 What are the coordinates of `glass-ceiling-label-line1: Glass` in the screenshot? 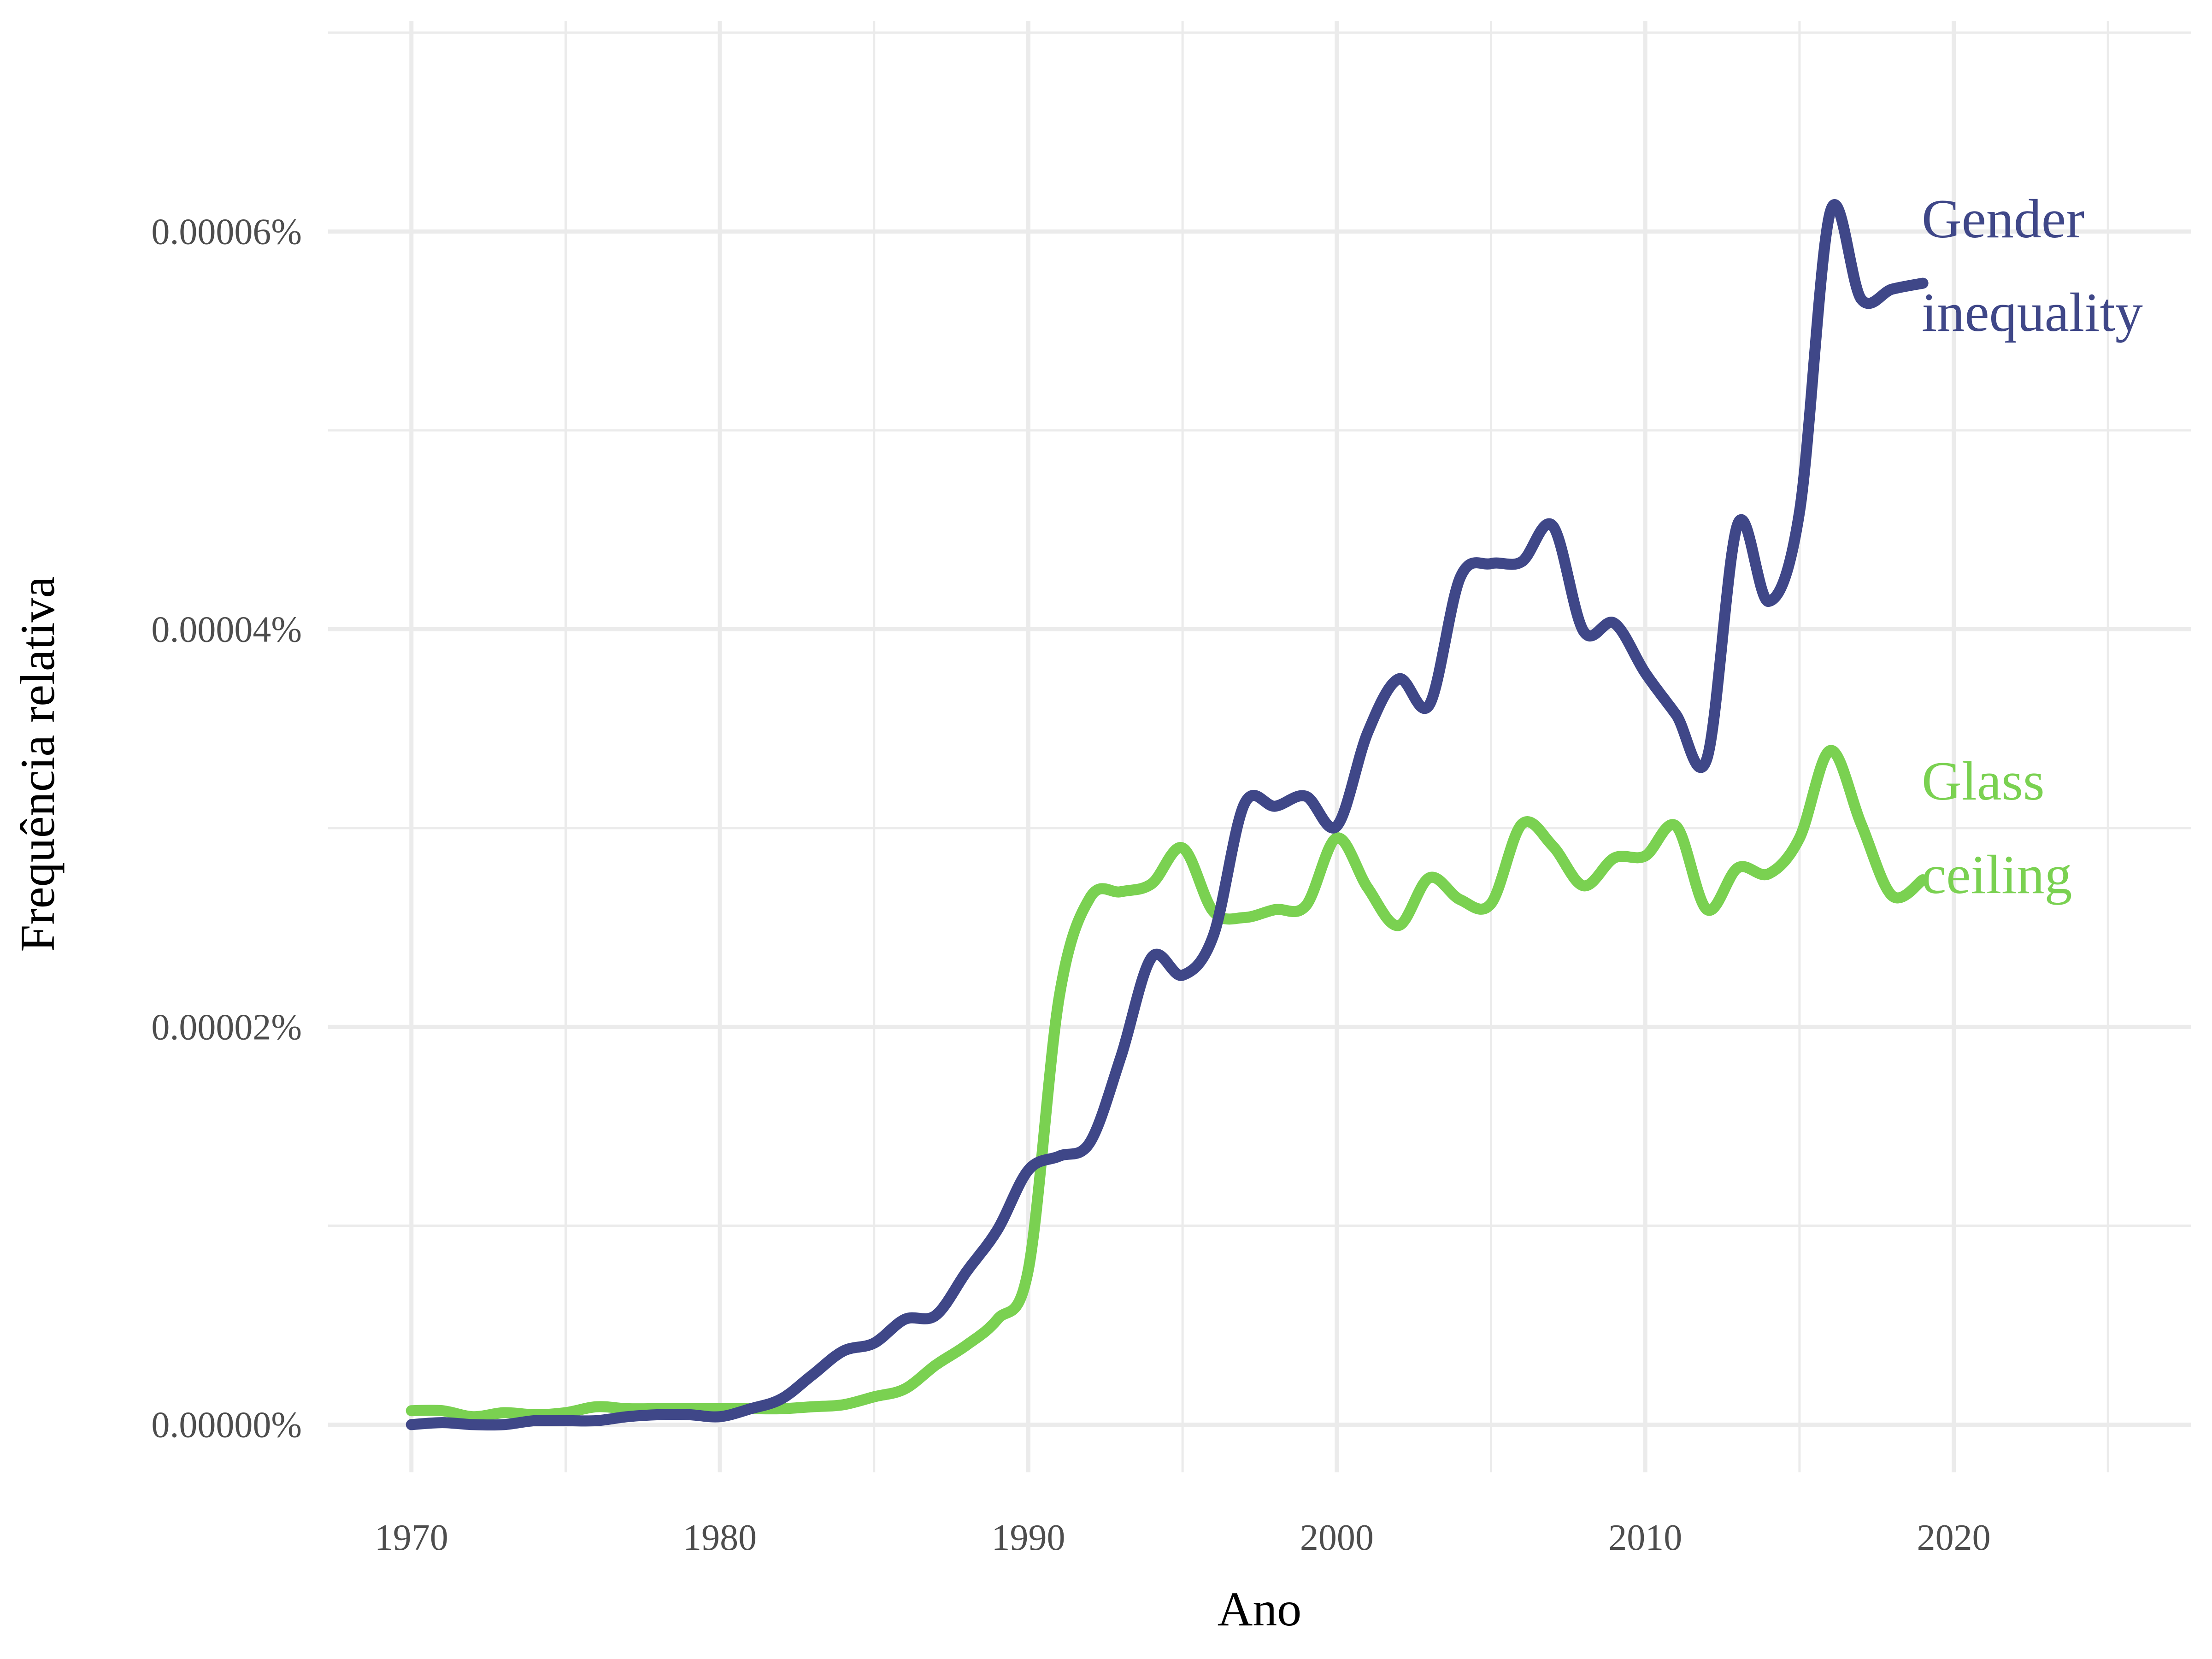 It's located at (1983, 781).